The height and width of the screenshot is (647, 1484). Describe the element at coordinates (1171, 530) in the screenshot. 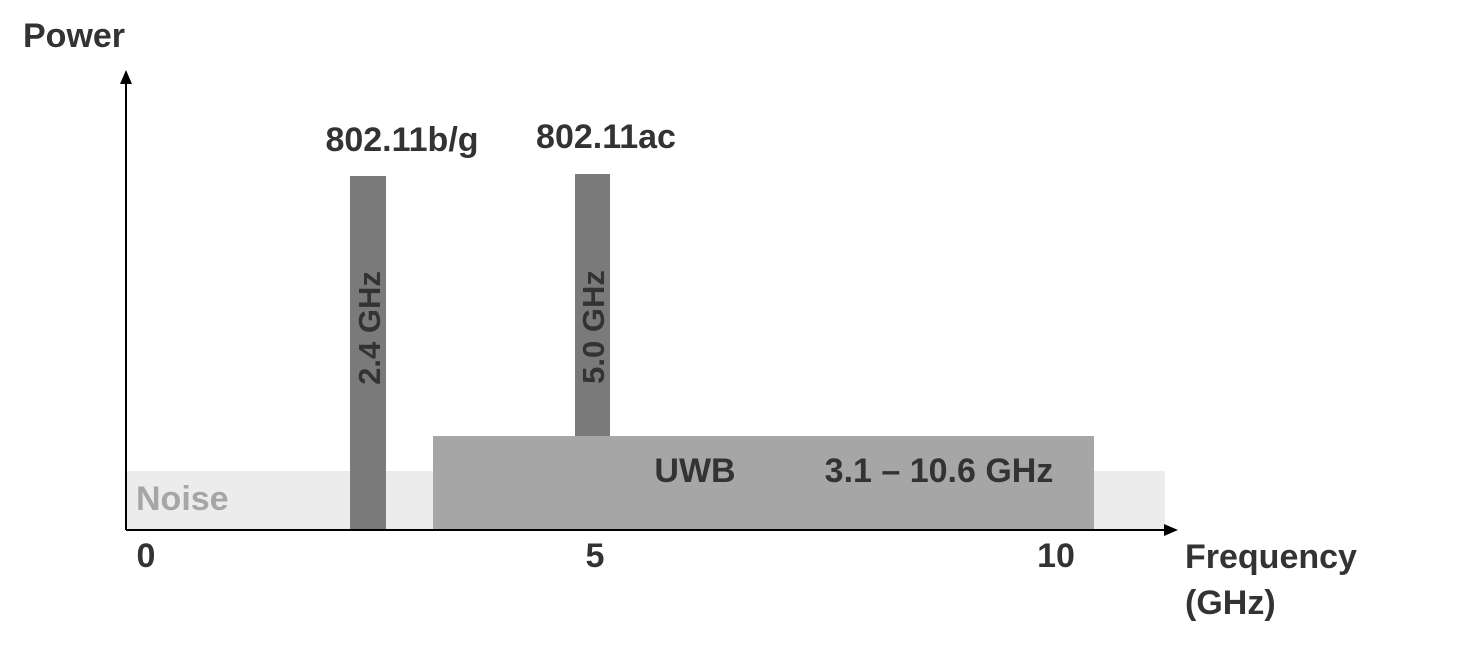

I see `x-axis-arrow` at that location.